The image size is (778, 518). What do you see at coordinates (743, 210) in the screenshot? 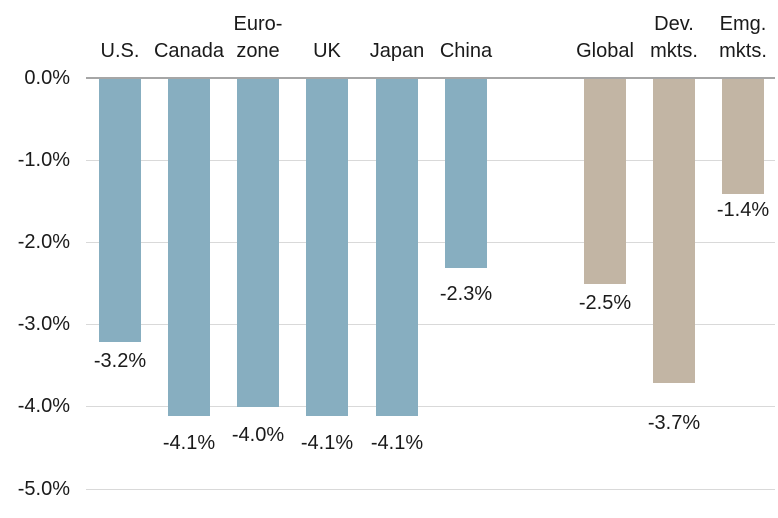
I see `value-label-emg-mkts: -1.4%` at bounding box center [743, 210].